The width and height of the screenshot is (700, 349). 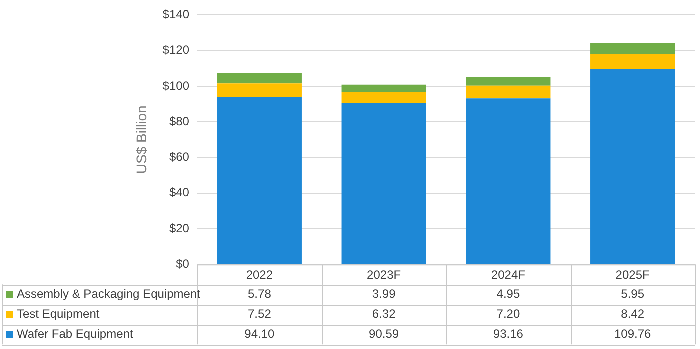 I want to click on y-tick-label: $140, so click(x=176, y=15).